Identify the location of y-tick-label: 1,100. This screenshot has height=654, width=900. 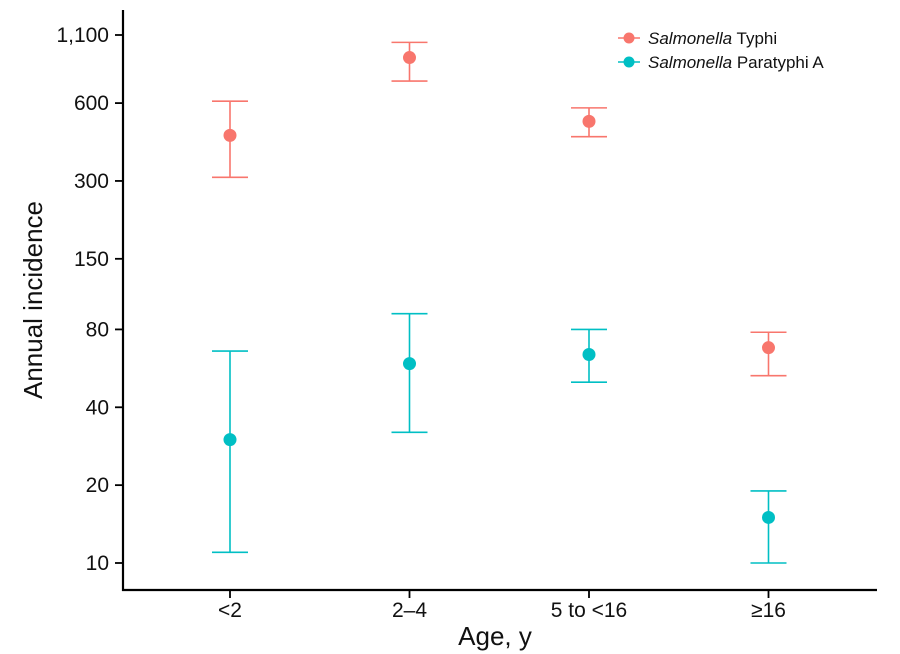
(82, 35).